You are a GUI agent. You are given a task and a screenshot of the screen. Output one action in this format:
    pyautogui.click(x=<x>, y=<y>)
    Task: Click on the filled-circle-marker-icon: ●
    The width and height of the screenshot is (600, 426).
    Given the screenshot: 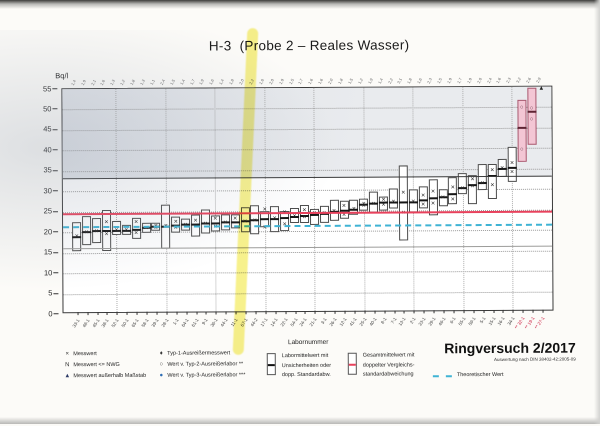 What is the action you would take?
    pyautogui.click(x=161, y=375)
    